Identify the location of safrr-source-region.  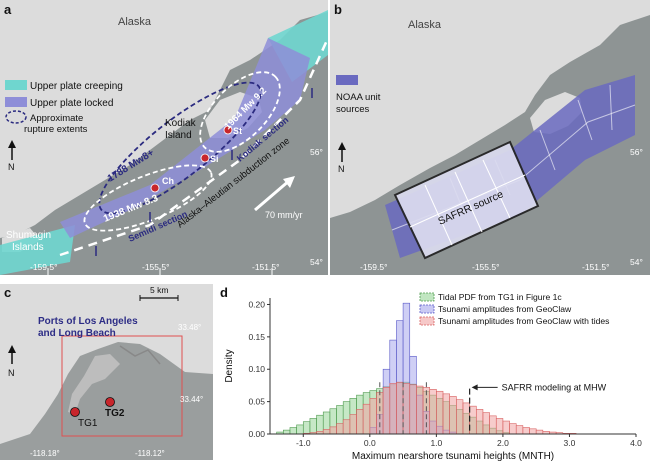
(466, 200).